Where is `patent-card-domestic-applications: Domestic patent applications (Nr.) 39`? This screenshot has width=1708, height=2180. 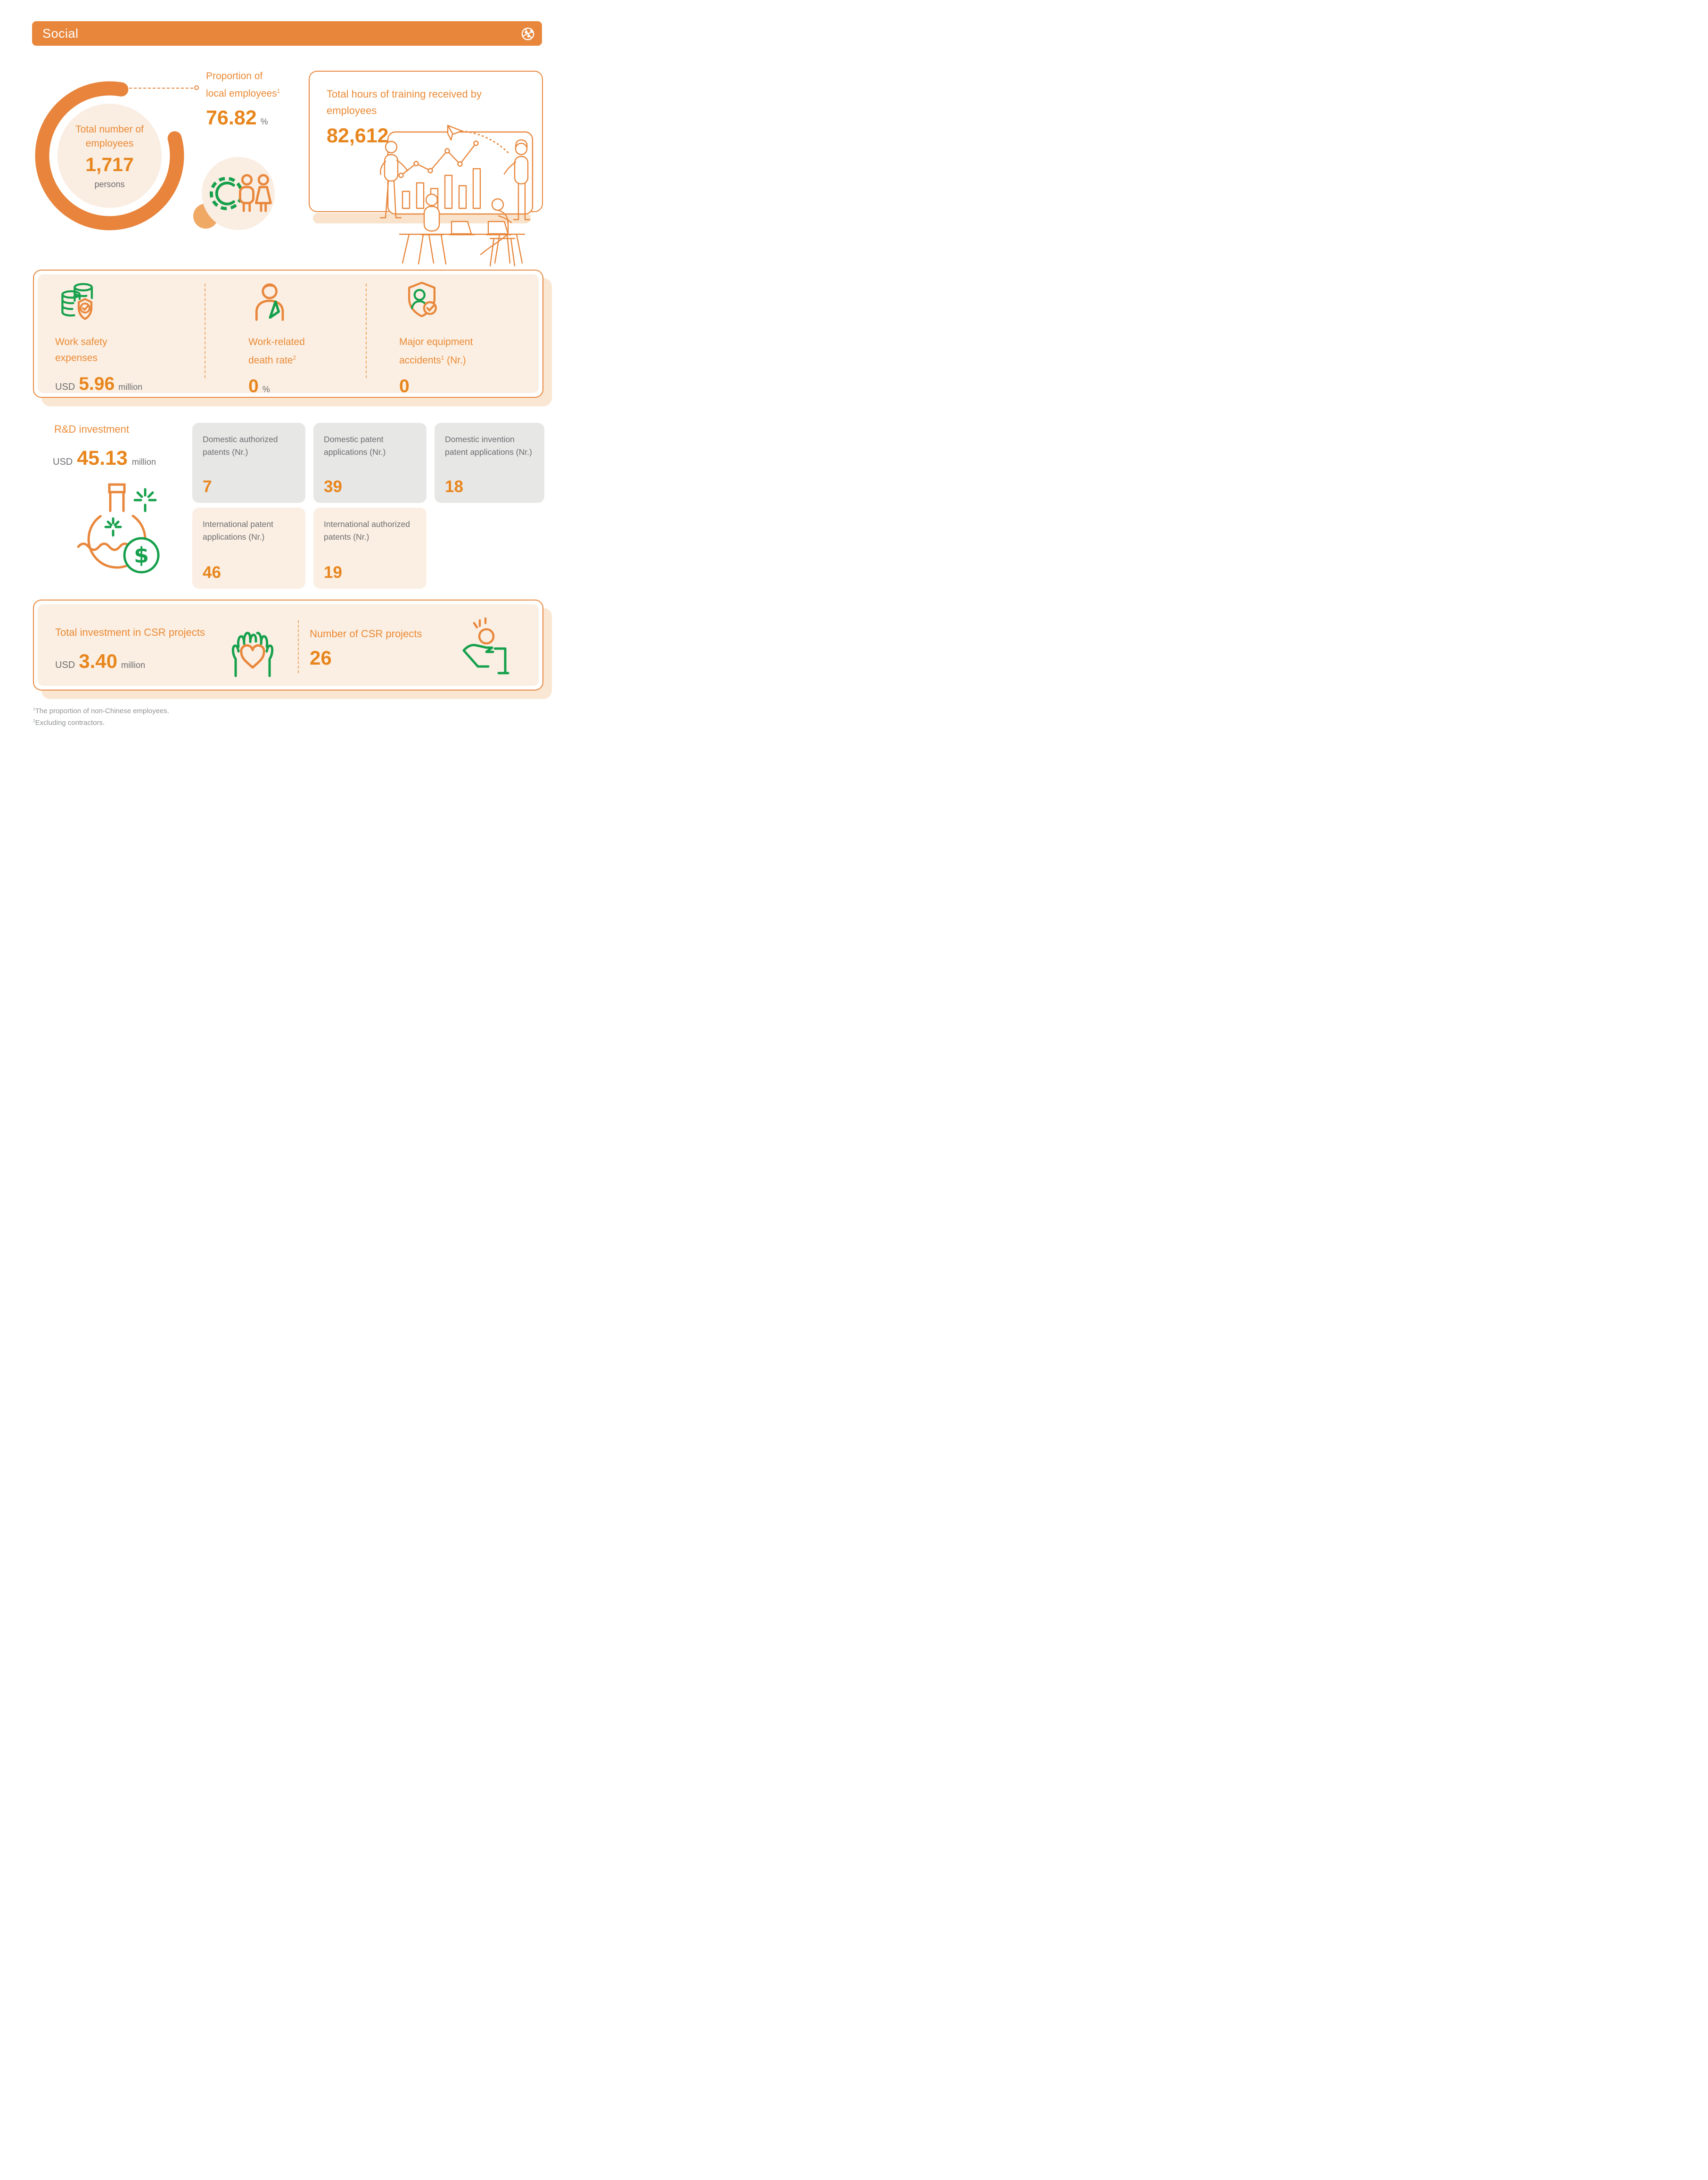 patent-card-domestic-applications: Domestic patent applications (Nr.) 39 is located at coordinates (370, 463).